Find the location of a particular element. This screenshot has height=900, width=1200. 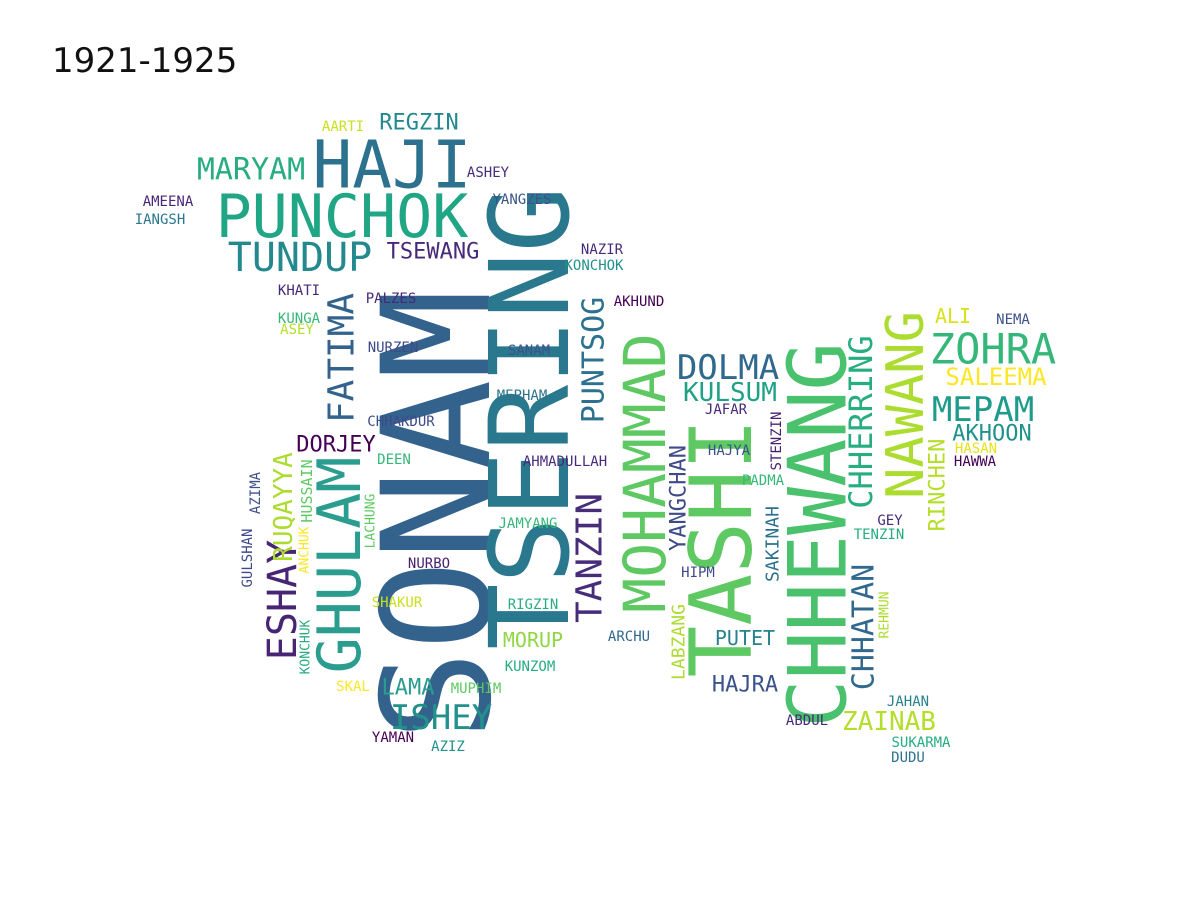

word-deen: DEEN is located at coordinates (394, 460).